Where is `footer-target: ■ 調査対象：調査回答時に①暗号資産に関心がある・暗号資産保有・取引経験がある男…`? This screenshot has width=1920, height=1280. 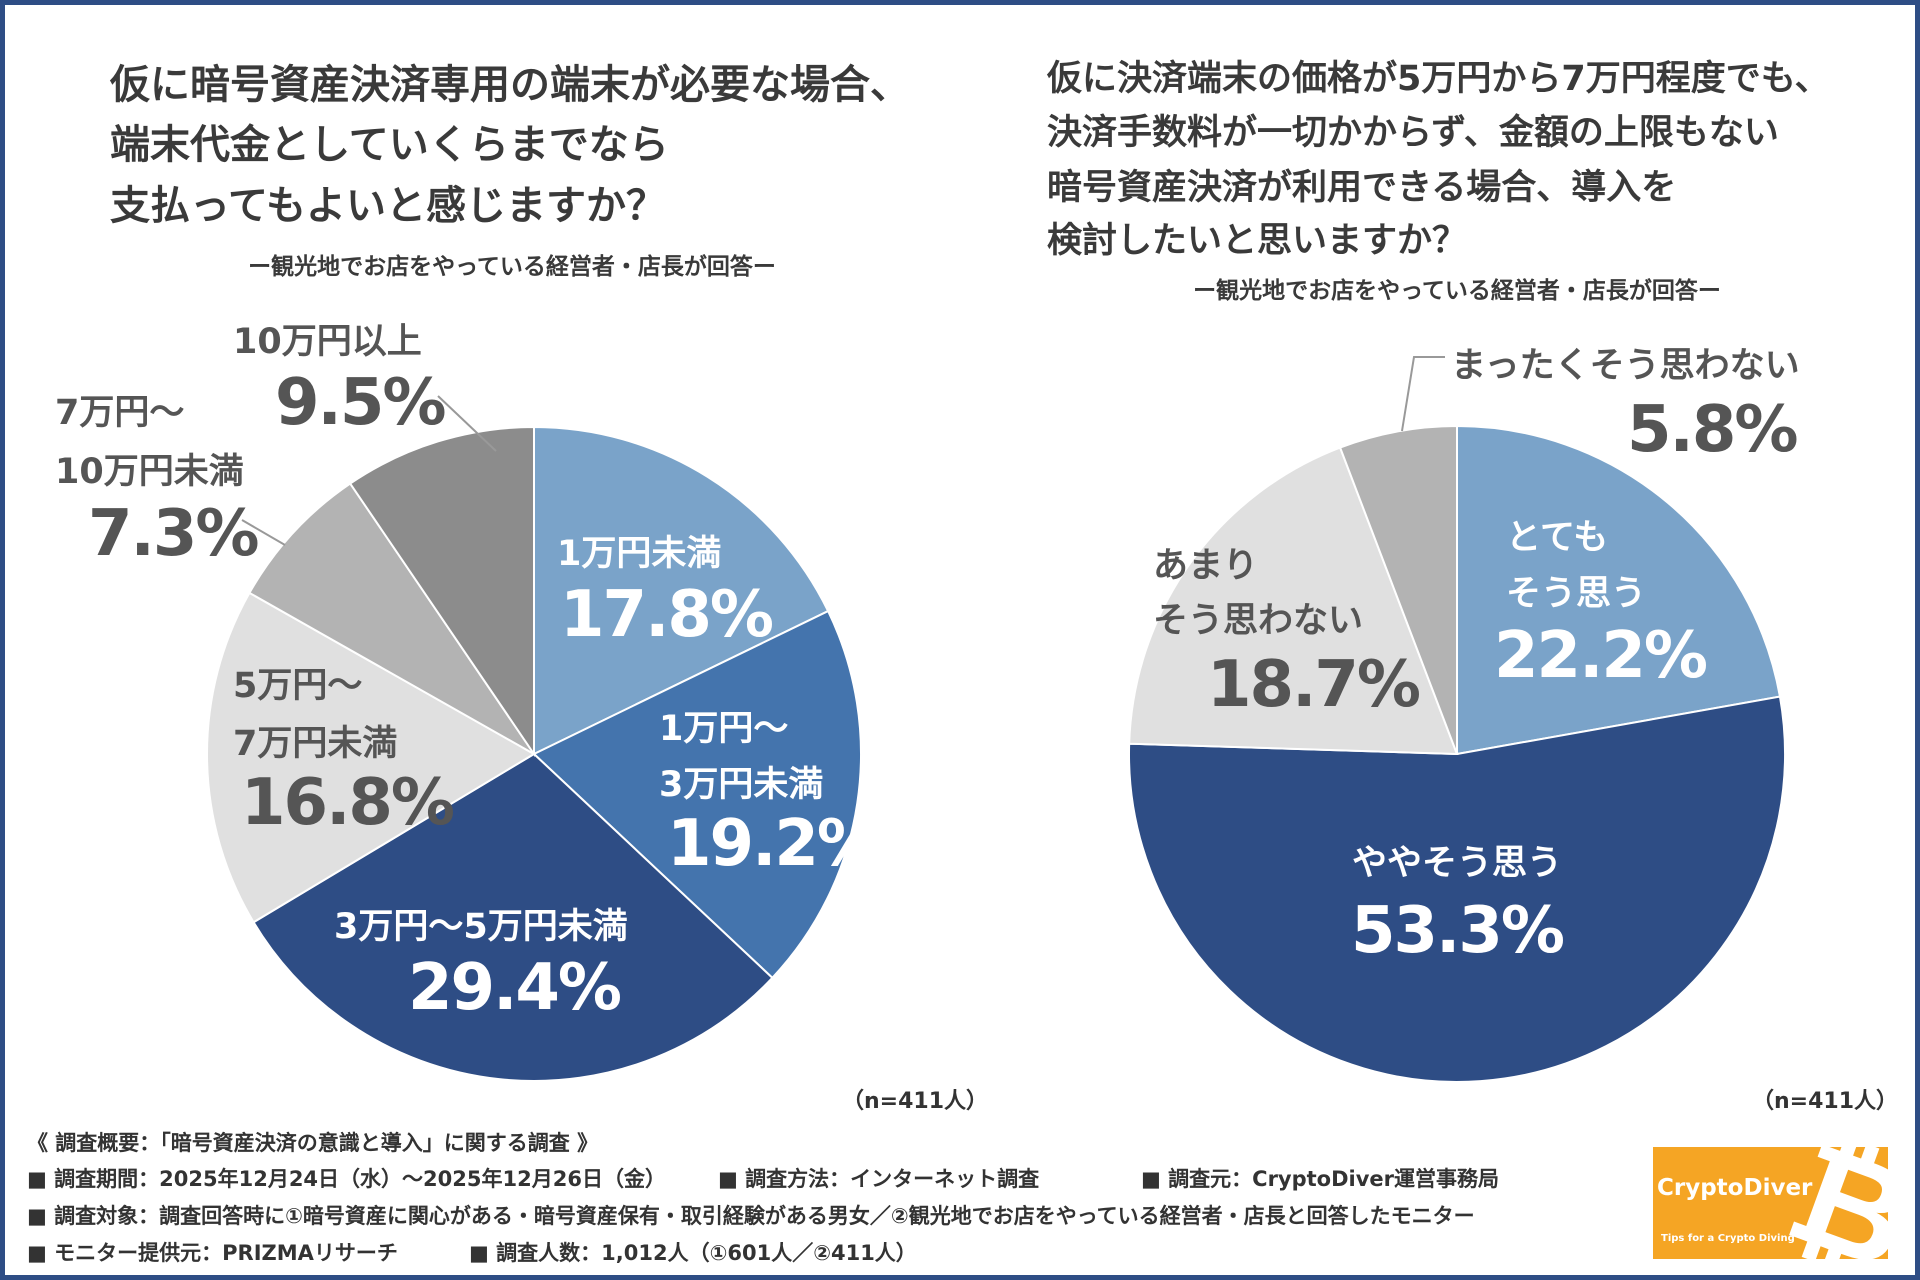 footer-target: ■ 調査対象：調査回答時に①暗号資産に関心がある・暗号資産保有・取引経験がある男… is located at coordinates (751, 1216).